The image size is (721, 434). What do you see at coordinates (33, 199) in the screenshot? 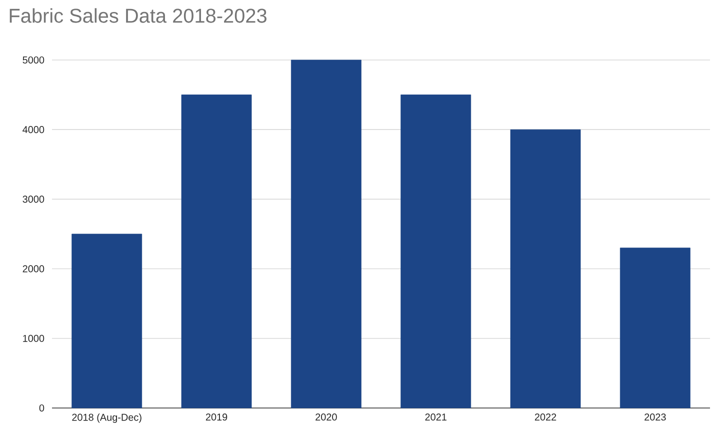
I see `y-tick-label: 3000` at bounding box center [33, 199].